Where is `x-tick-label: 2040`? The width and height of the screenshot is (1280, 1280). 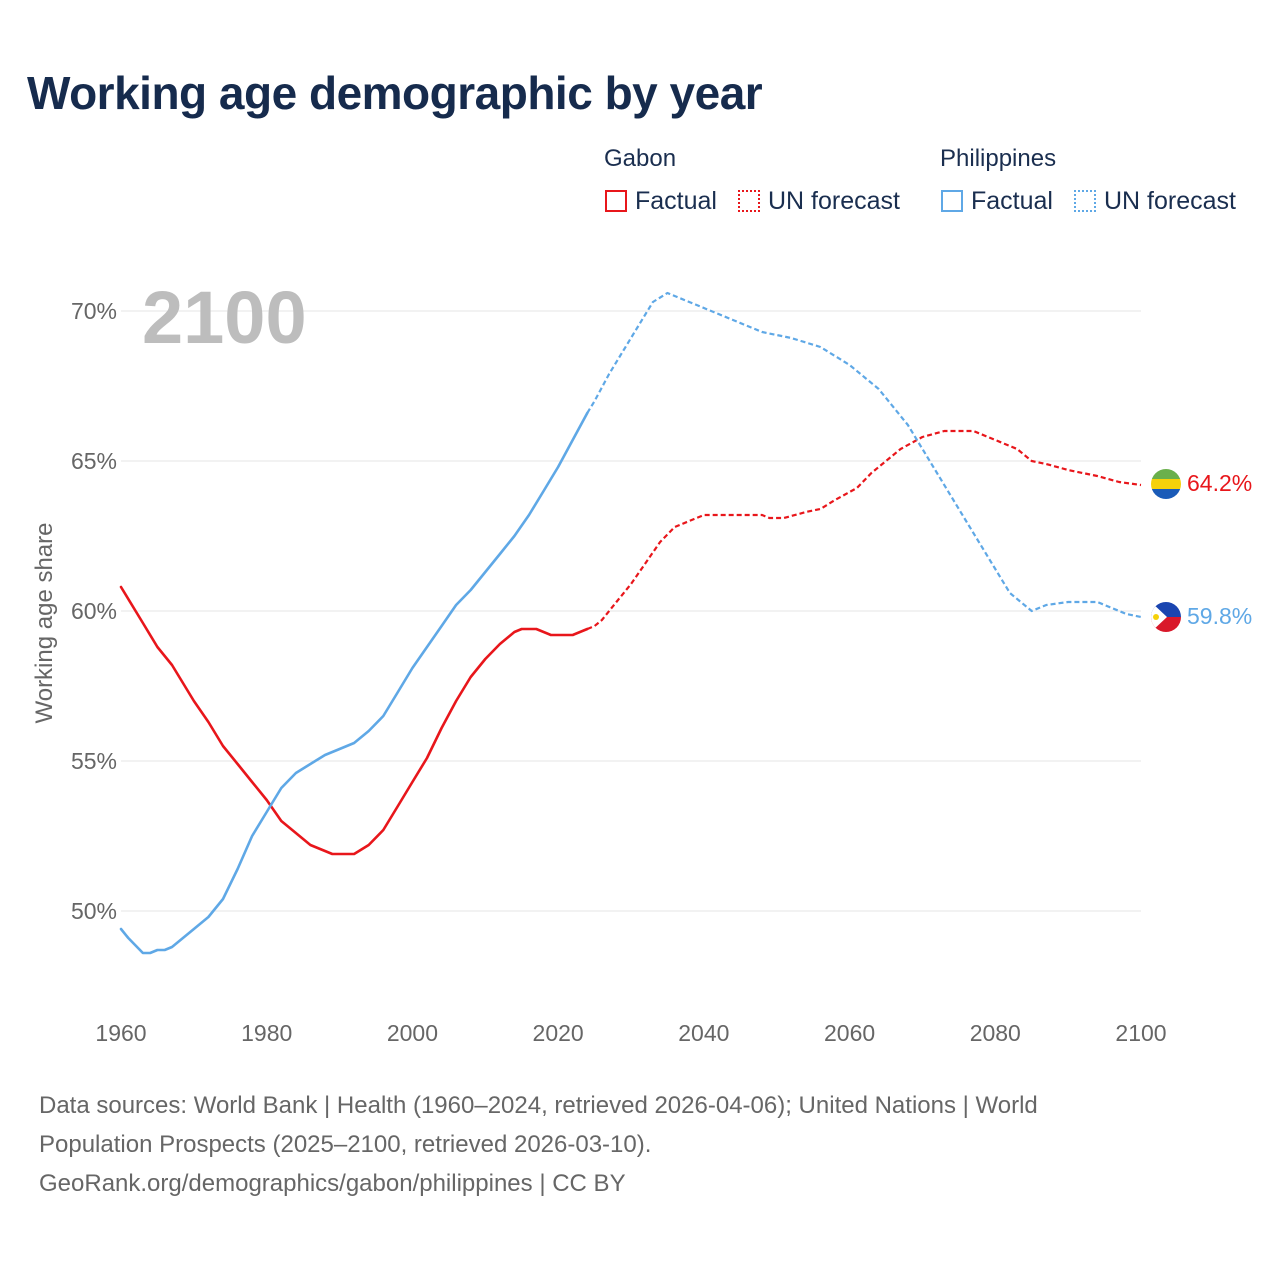
x-tick-label: 2040 is located at coordinates (703, 1033).